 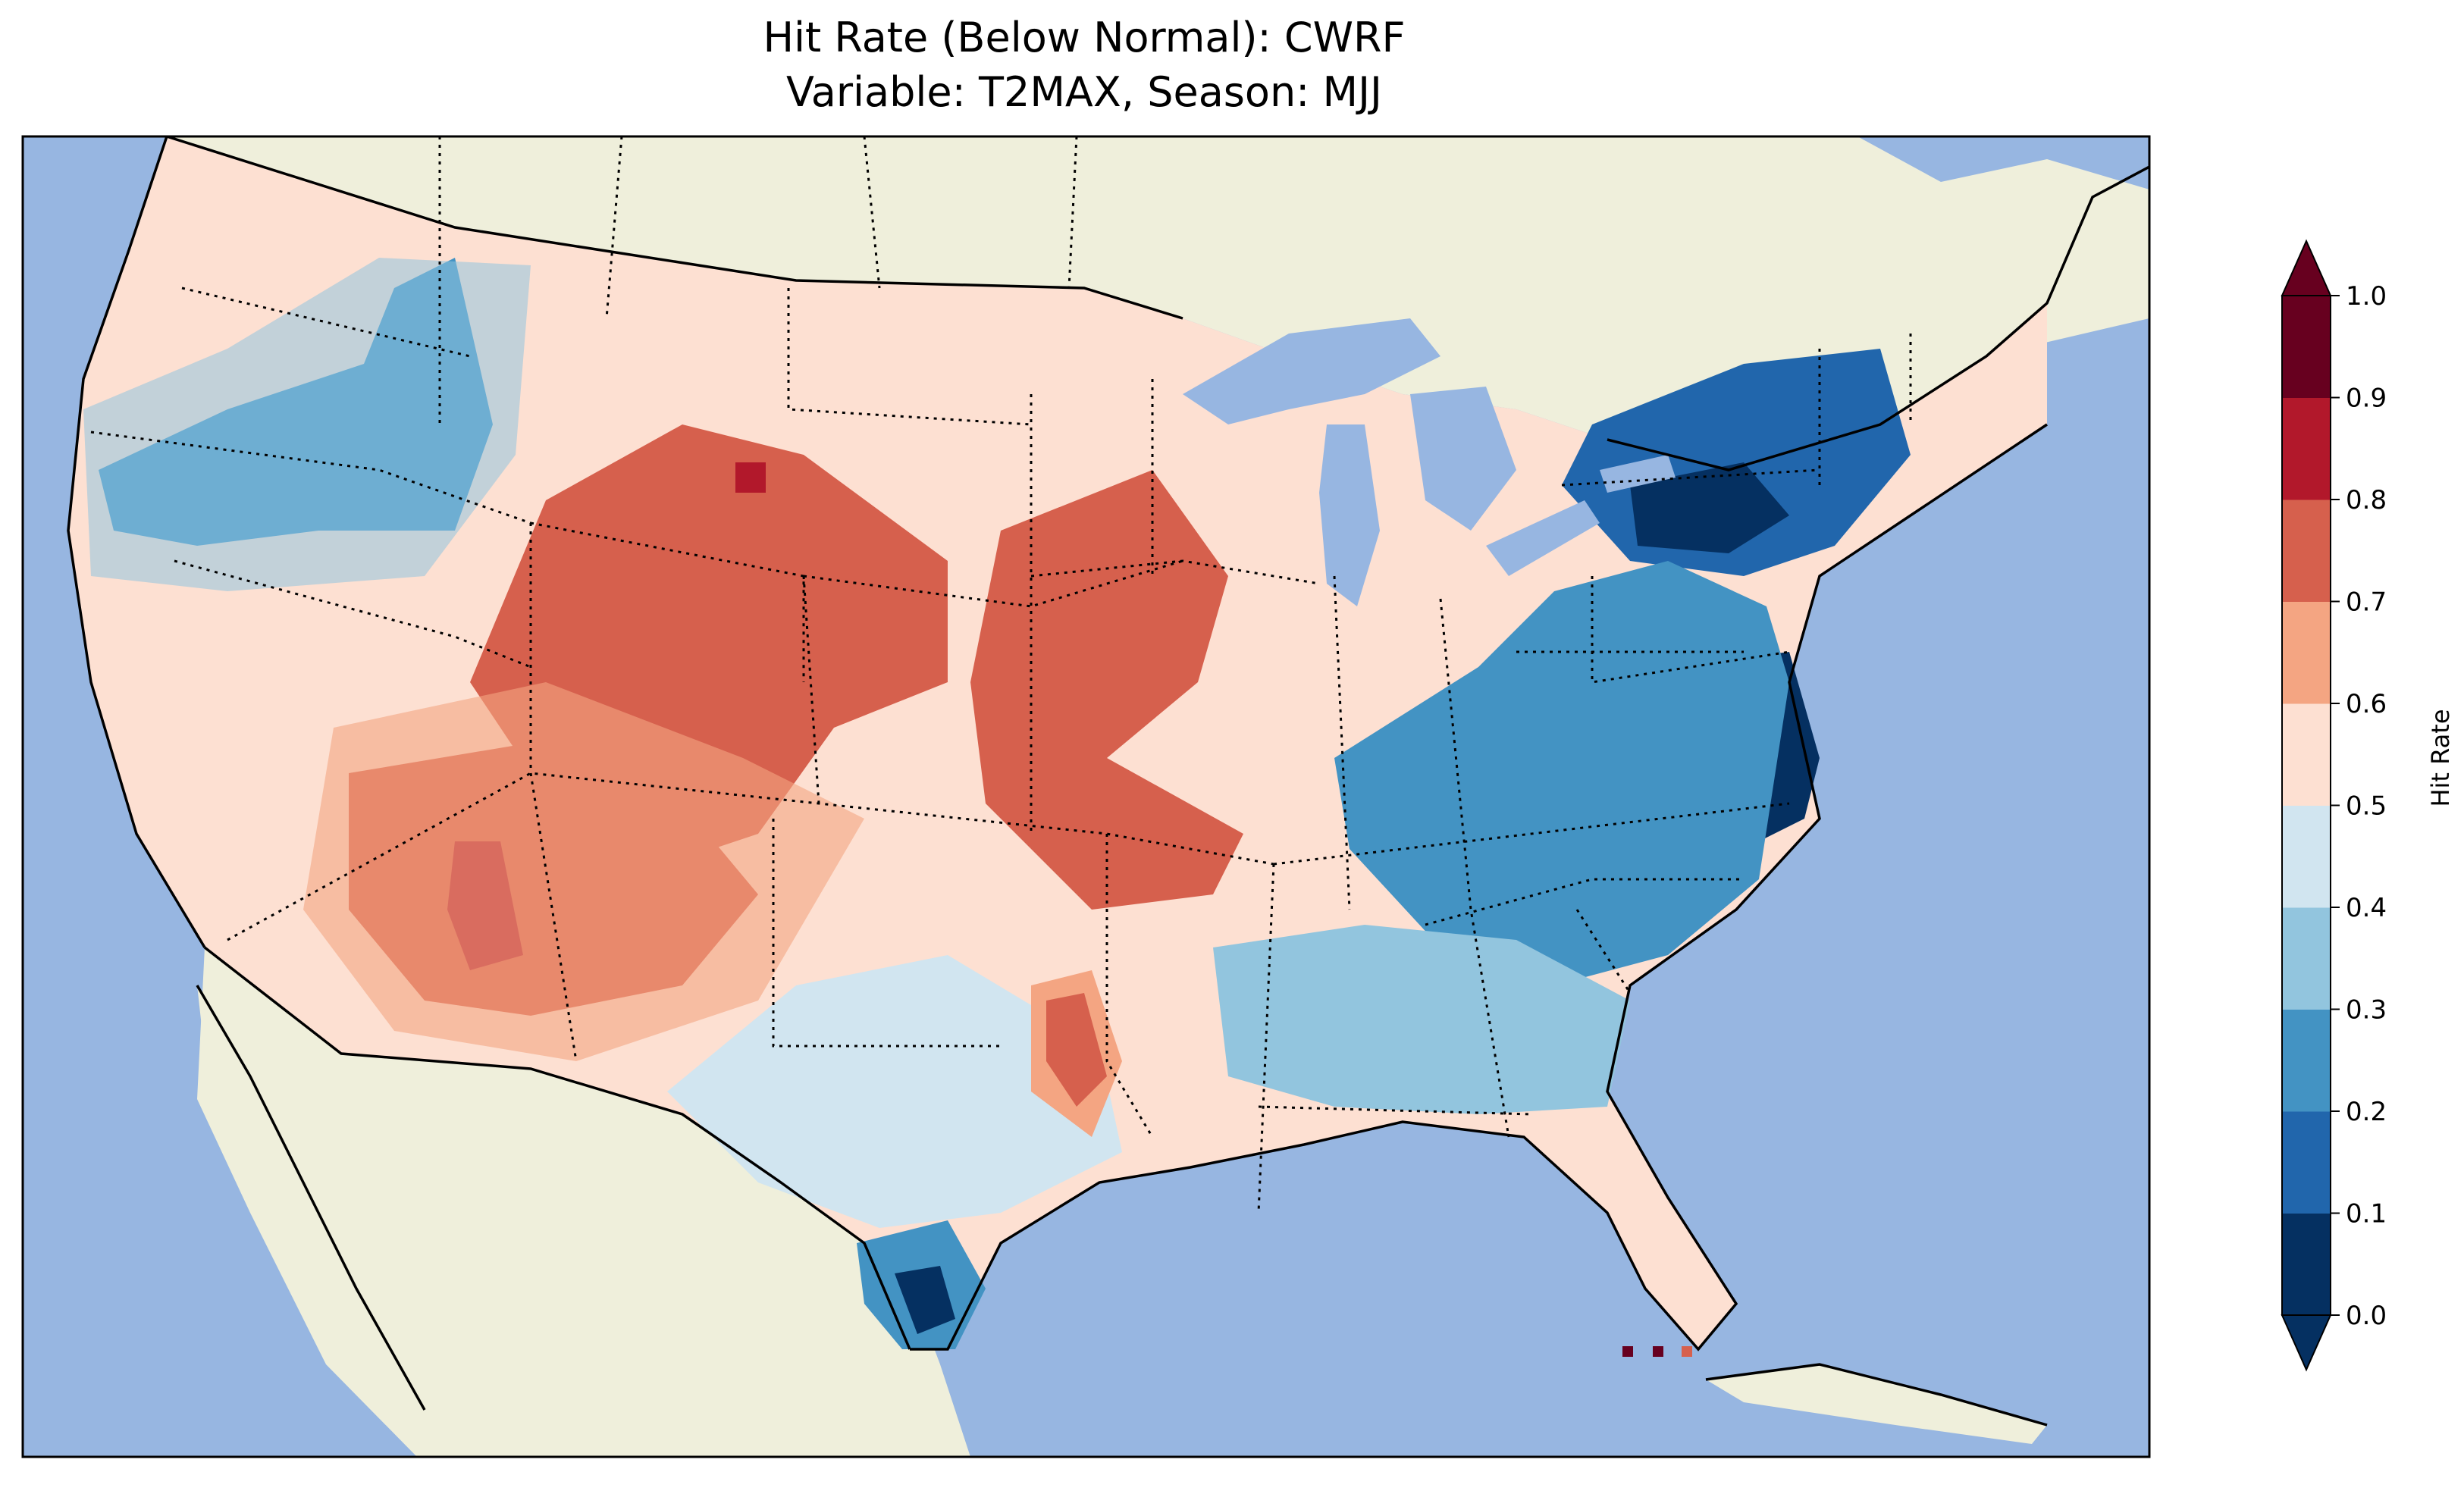 What do you see at coordinates (2307, 1162) in the screenshot?
I see `colorbar-bin-0.1-0.2` at bounding box center [2307, 1162].